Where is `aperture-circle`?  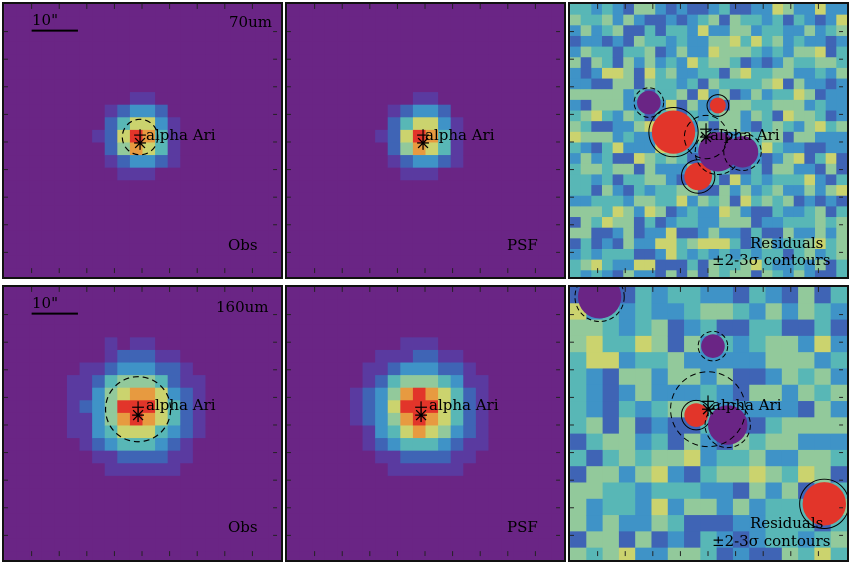
aperture-circle is located at coordinates (140, 137).